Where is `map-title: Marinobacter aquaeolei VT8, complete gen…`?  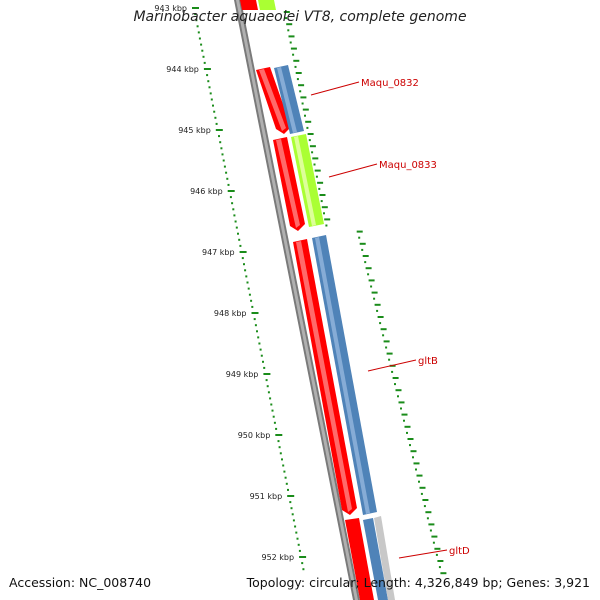
map-title: Marinobacter aquaeolei VT8, complete gen… is located at coordinates (300, 17).